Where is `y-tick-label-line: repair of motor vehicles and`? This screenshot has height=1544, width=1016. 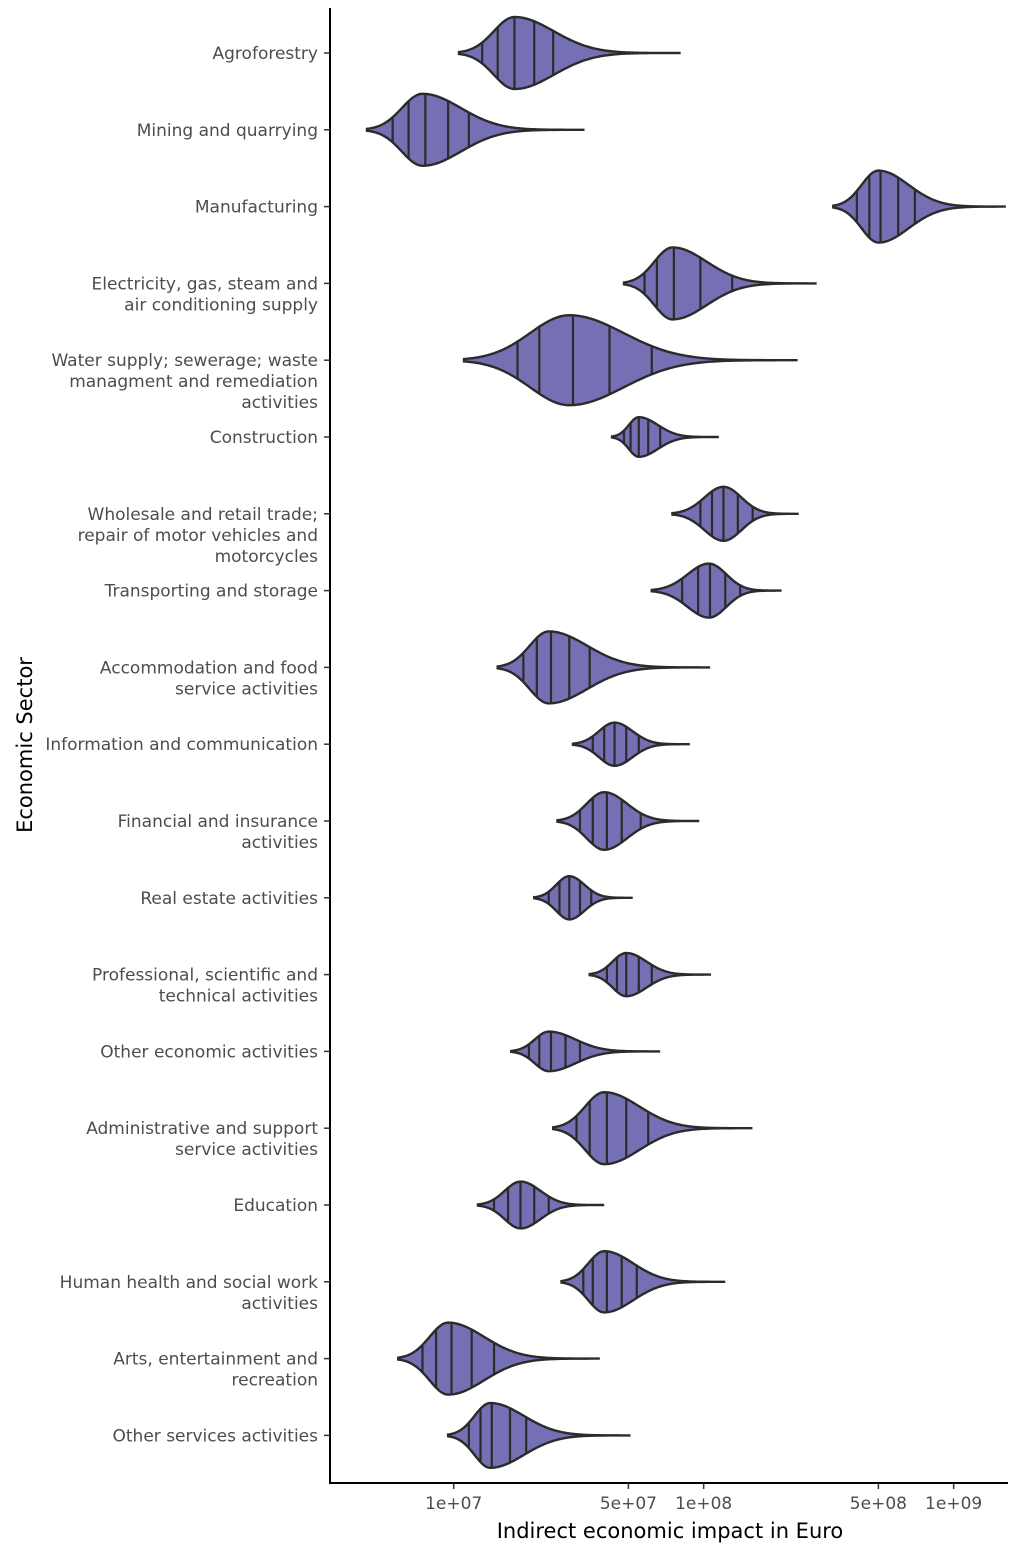
y-tick-label-line: repair of motor vehicles and is located at coordinates (198, 536).